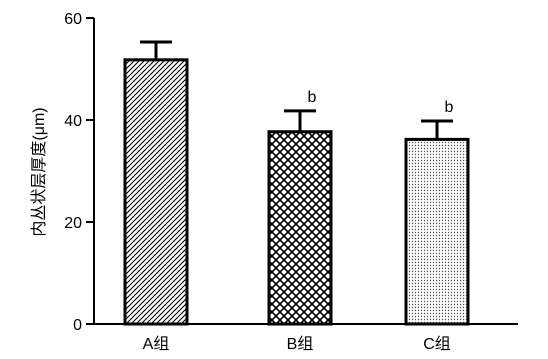 The height and width of the screenshot is (359, 548). What do you see at coordinates (73, 223) in the screenshot?
I see `y-tick-label: 20` at bounding box center [73, 223].